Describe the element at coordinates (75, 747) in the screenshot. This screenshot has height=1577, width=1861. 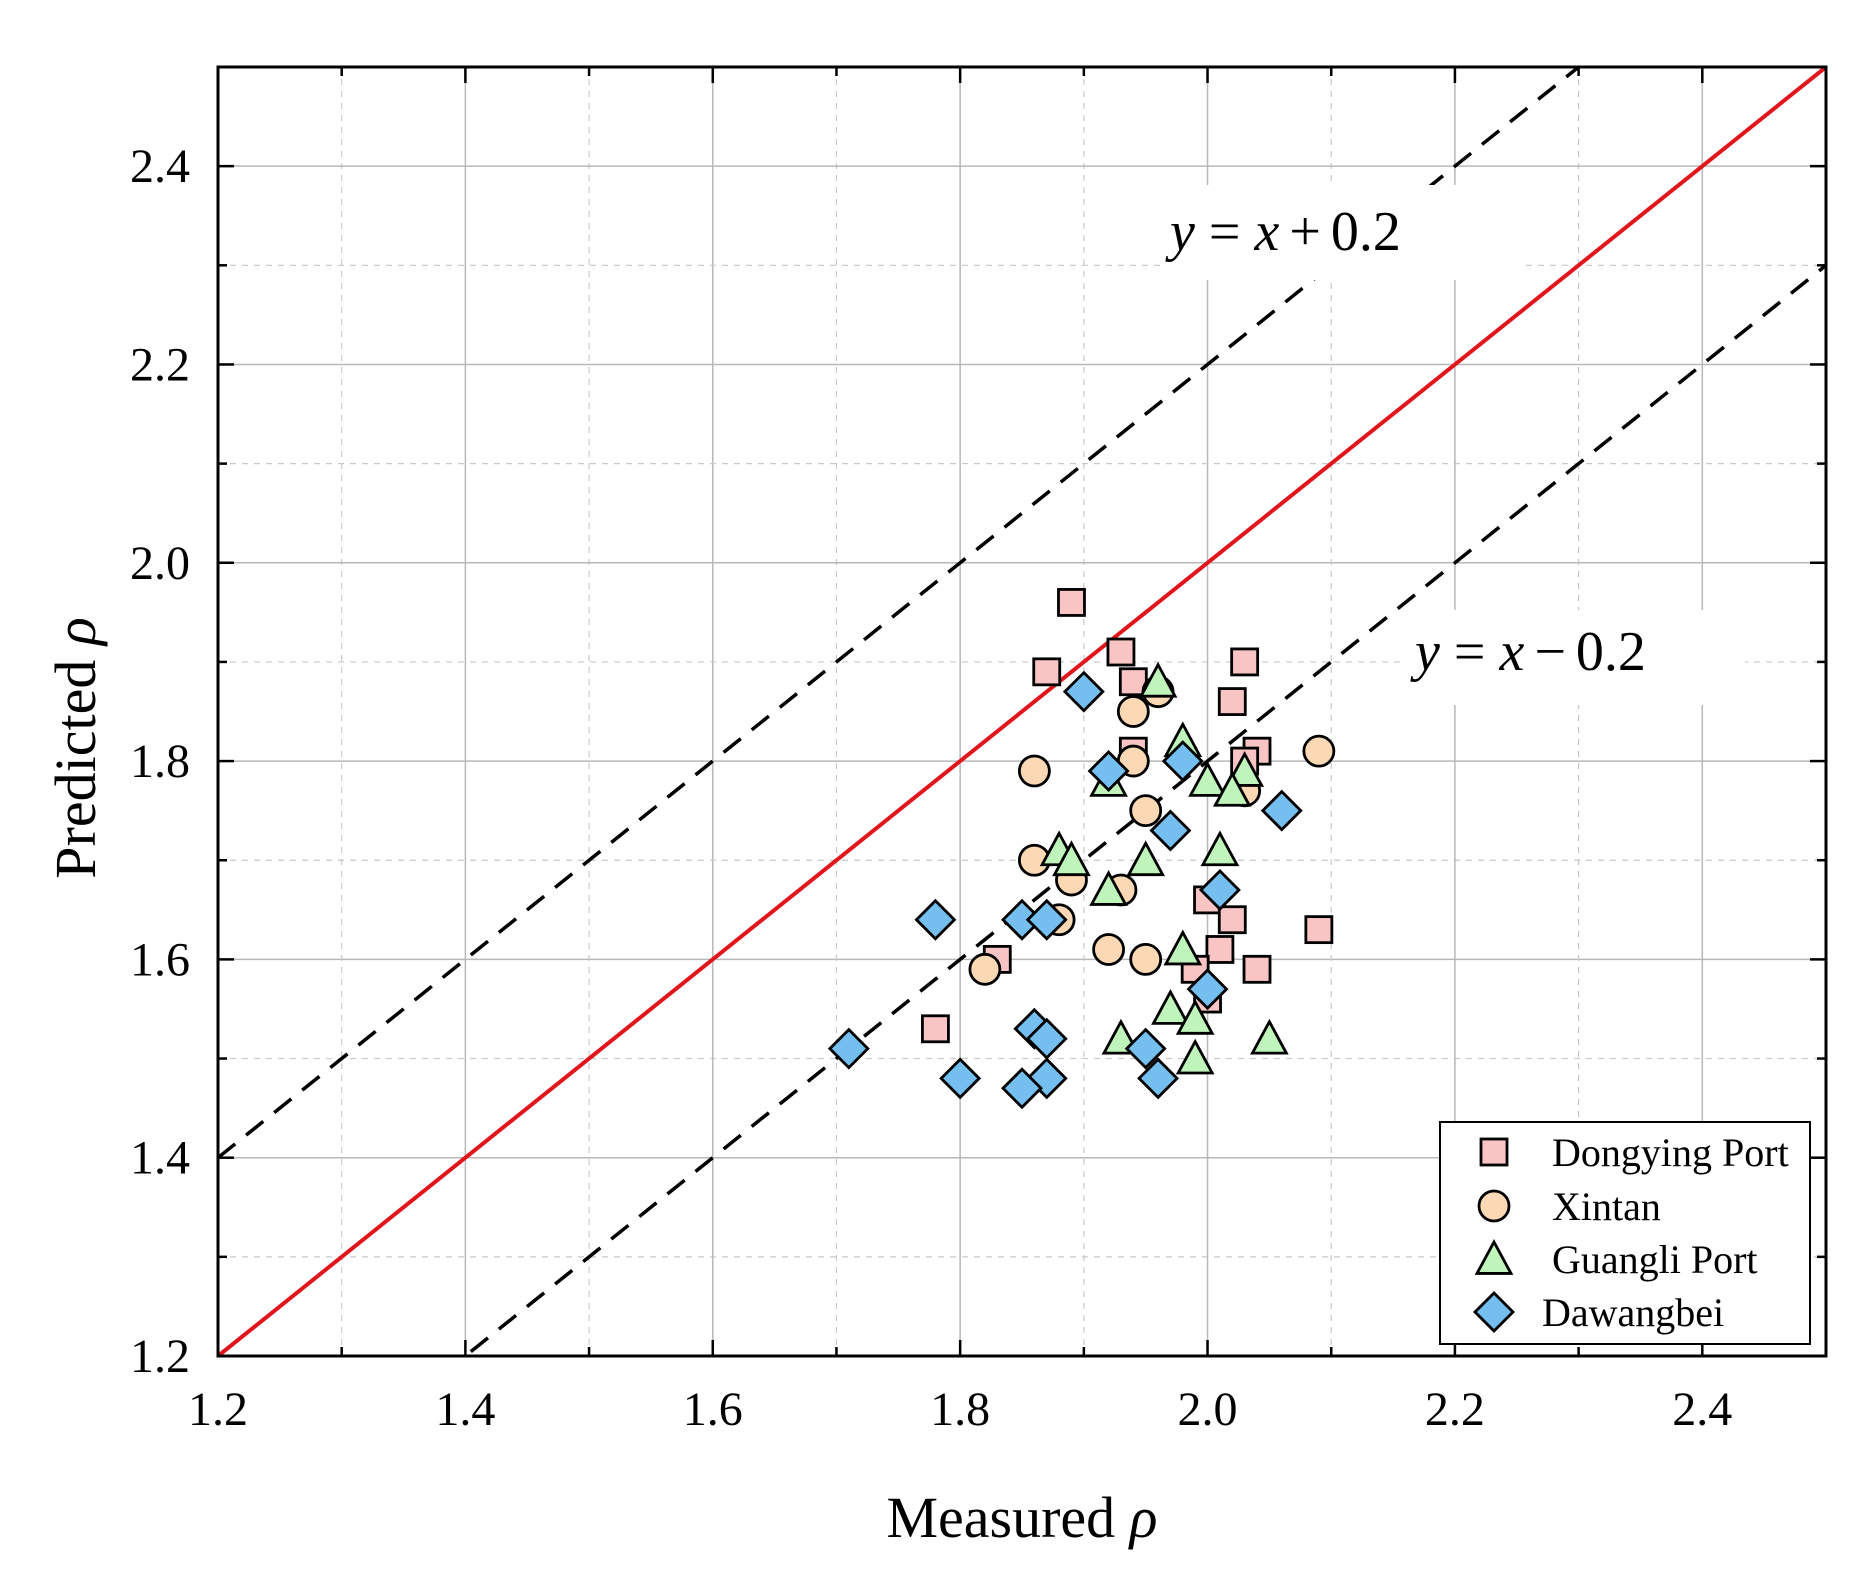
I see `y-axis-title: Predicted ρ` at that location.